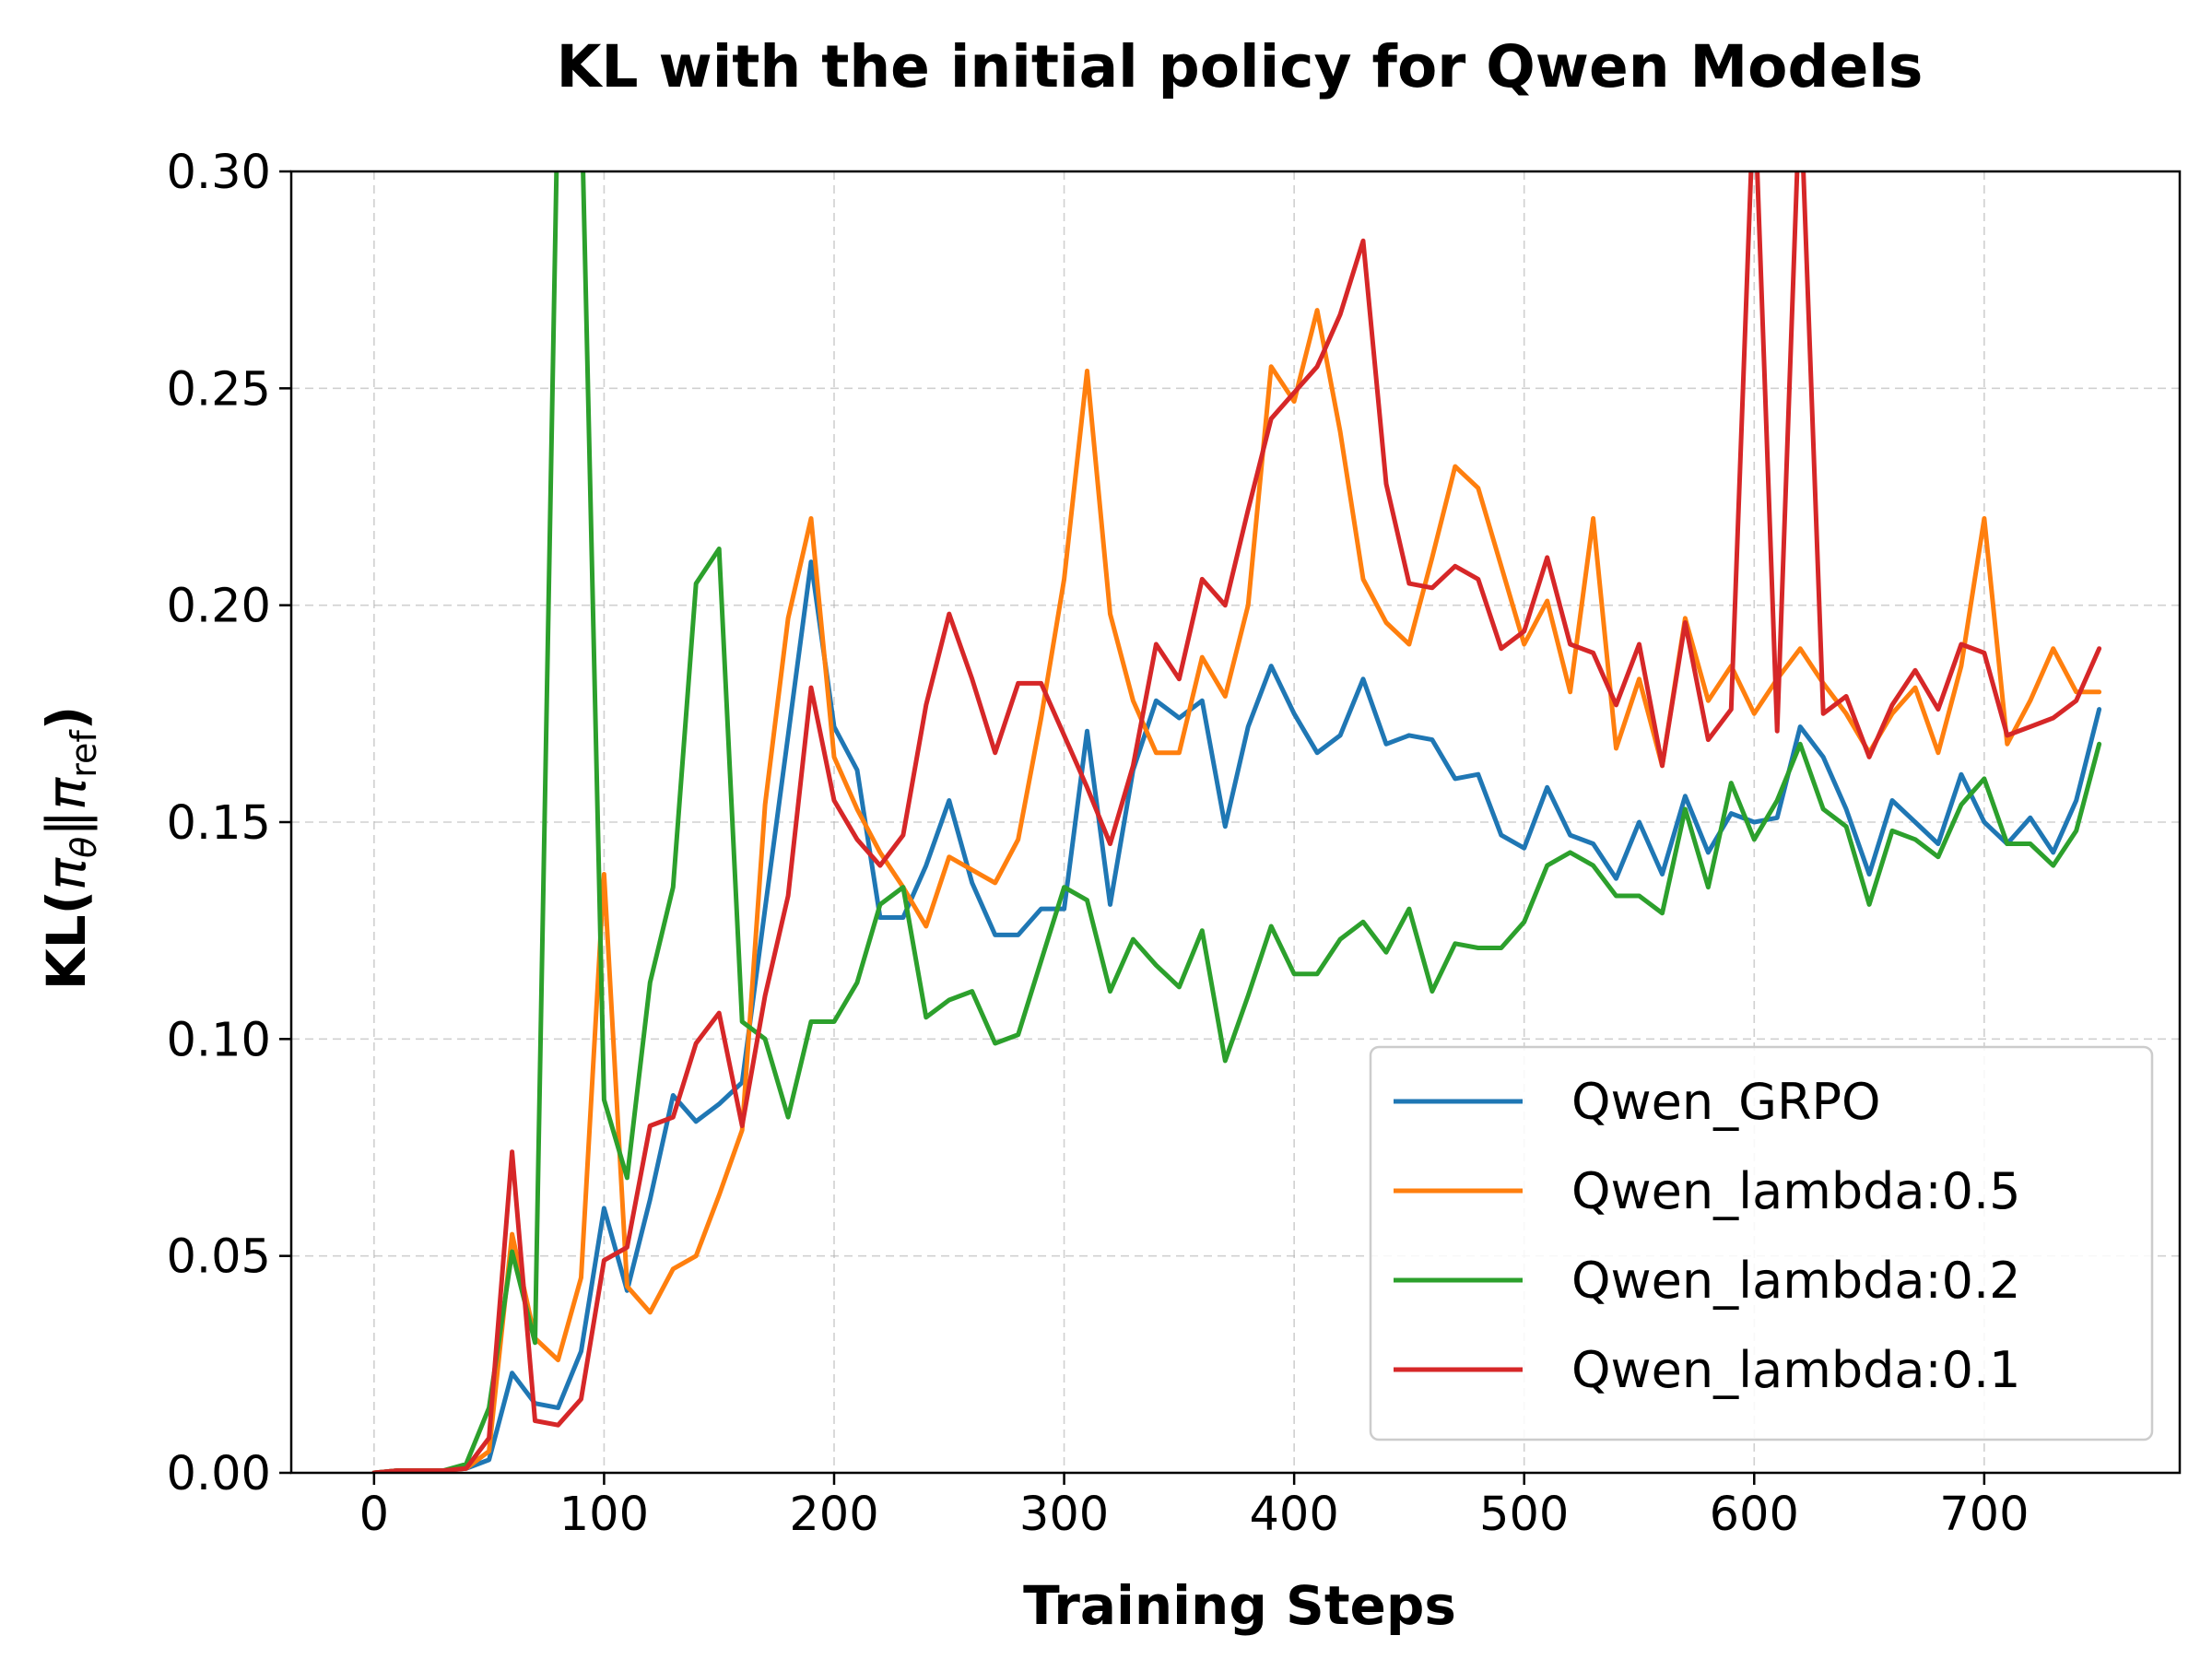  What do you see at coordinates (218, 173) in the screenshot?
I see `y-tick-label: 0.30` at bounding box center [218, 173].